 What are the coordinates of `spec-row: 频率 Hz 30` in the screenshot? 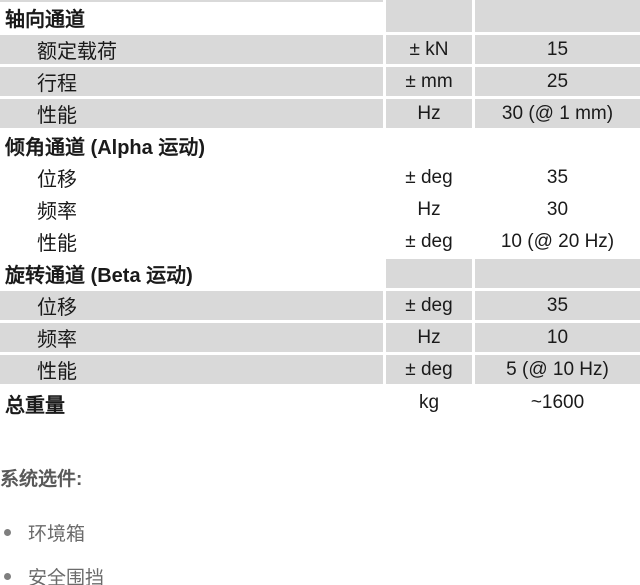 It's located at (320, 211).